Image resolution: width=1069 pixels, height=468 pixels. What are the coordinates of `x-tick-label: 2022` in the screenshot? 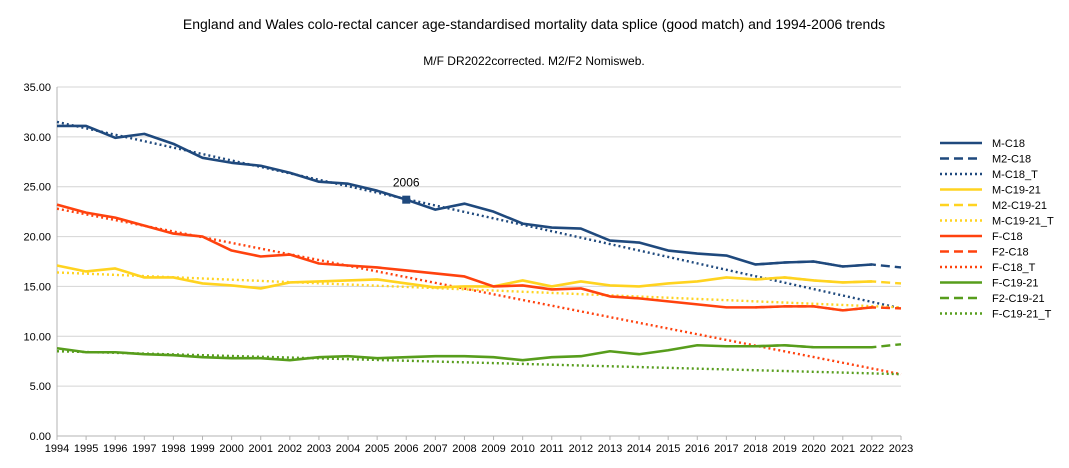 It's located at (872, 449).